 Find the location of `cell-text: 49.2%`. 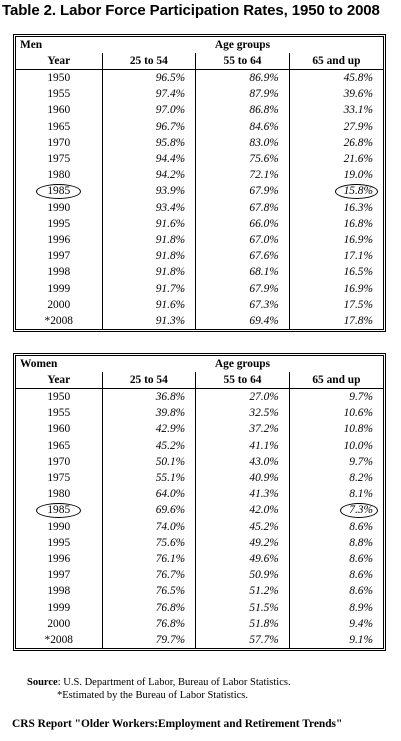

cell-text: 49.2% is located at coordinates (264, 542).